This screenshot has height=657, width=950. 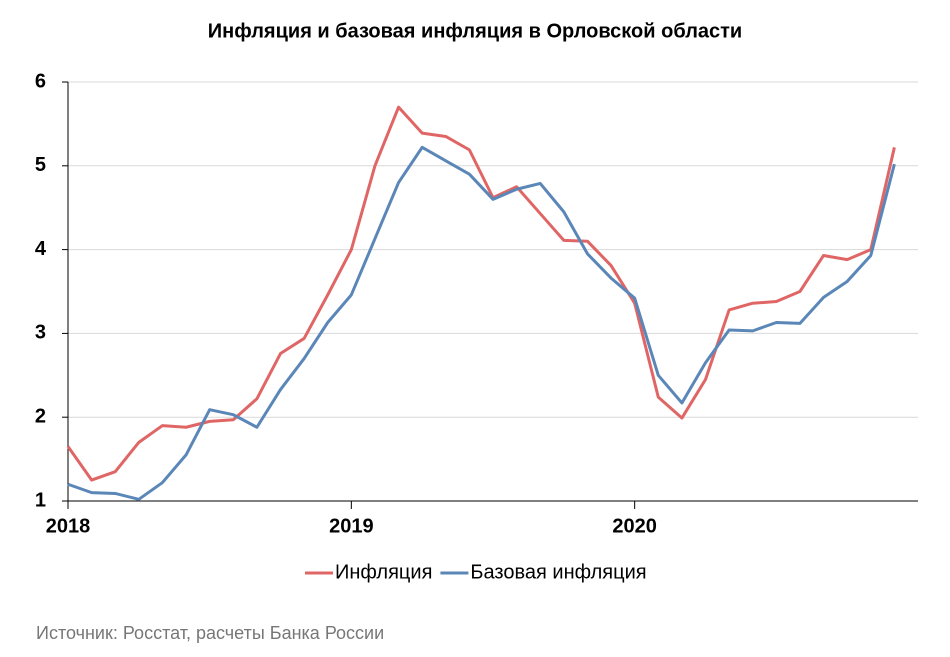 I want to click on y-tick-label: 2, so click(x=40, y=416).